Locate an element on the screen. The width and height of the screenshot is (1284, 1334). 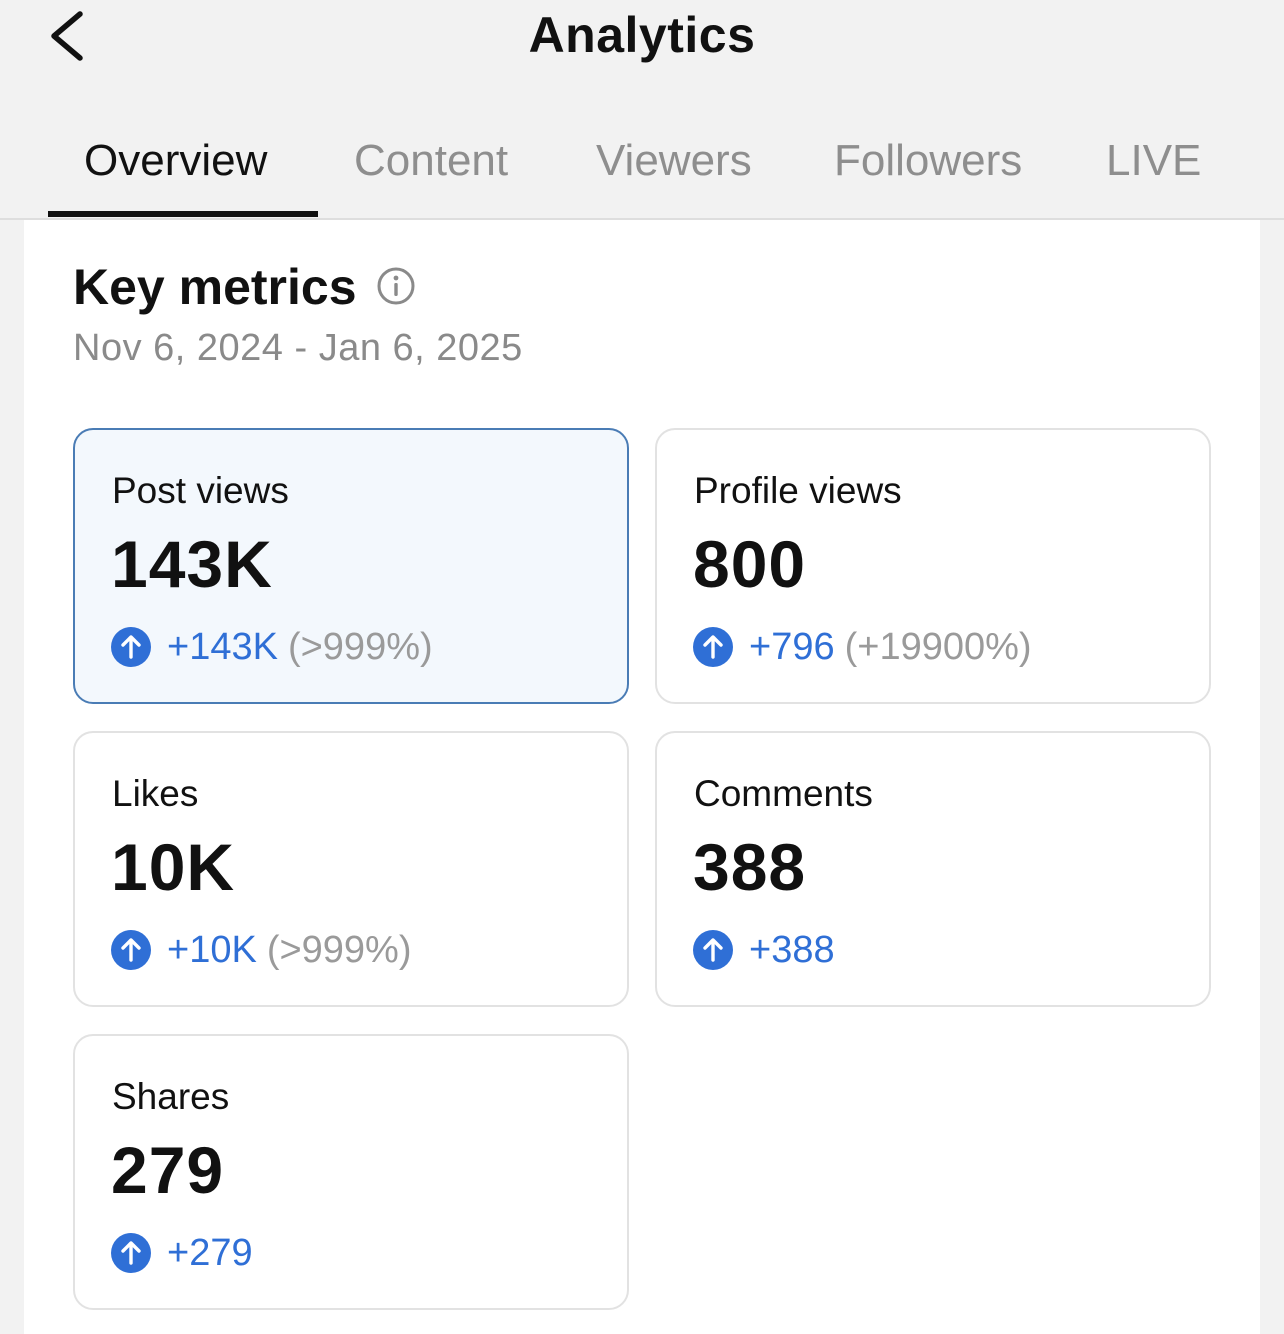
metric-change: +143K (>999%) is located at coordinates (272, 647).